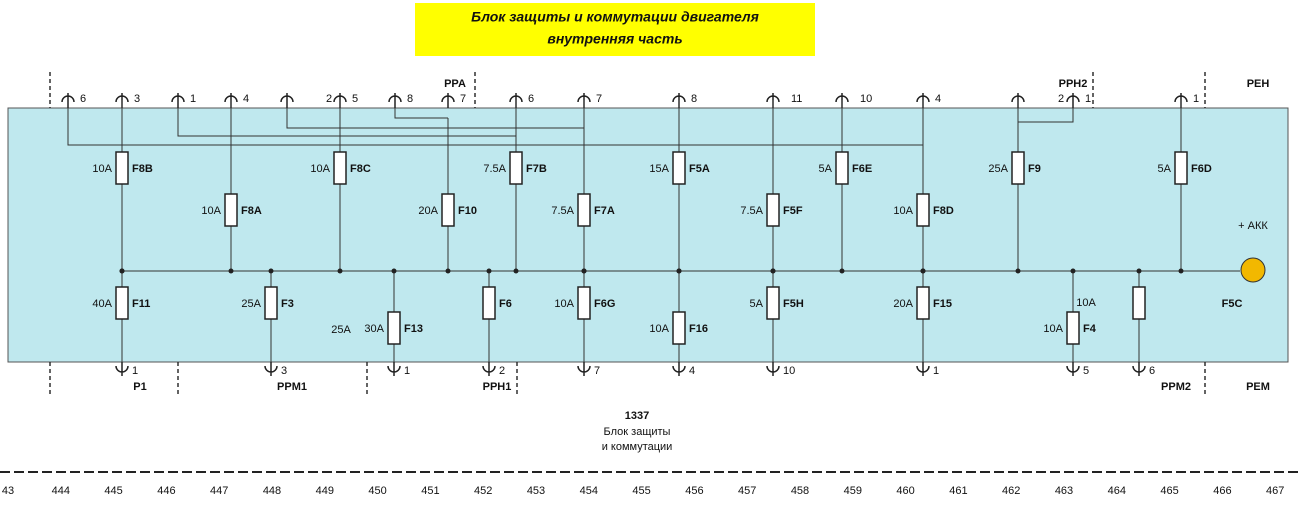 The image size is (1298, 512). What do you see at coordinates (1176, 387) in the screenshot?
I see `connector-label: PPM2` at bounding box center [1176, 387].